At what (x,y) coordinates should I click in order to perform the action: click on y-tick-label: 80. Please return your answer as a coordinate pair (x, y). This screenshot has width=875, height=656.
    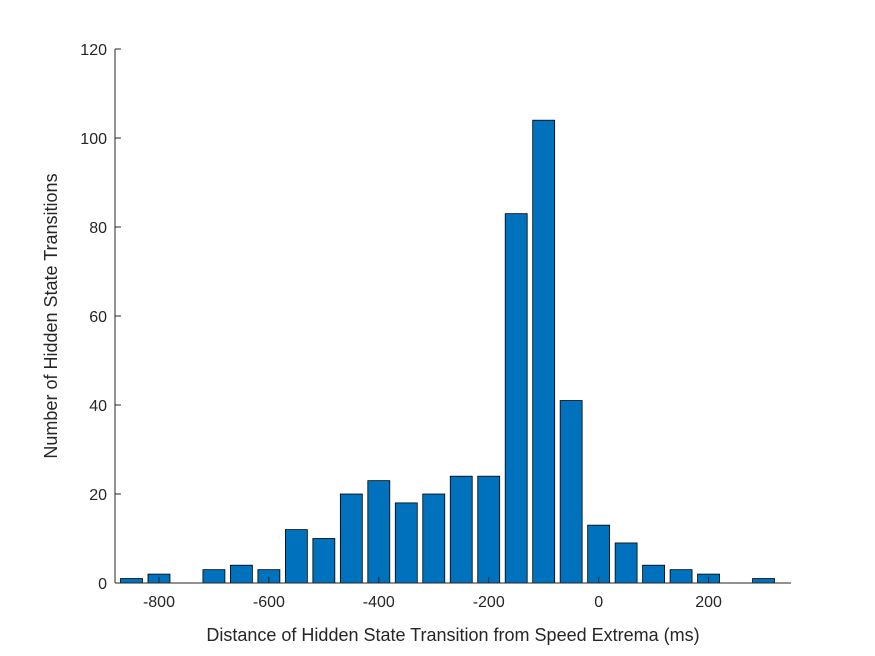
    Looking at the image, I should click on (98, 228).